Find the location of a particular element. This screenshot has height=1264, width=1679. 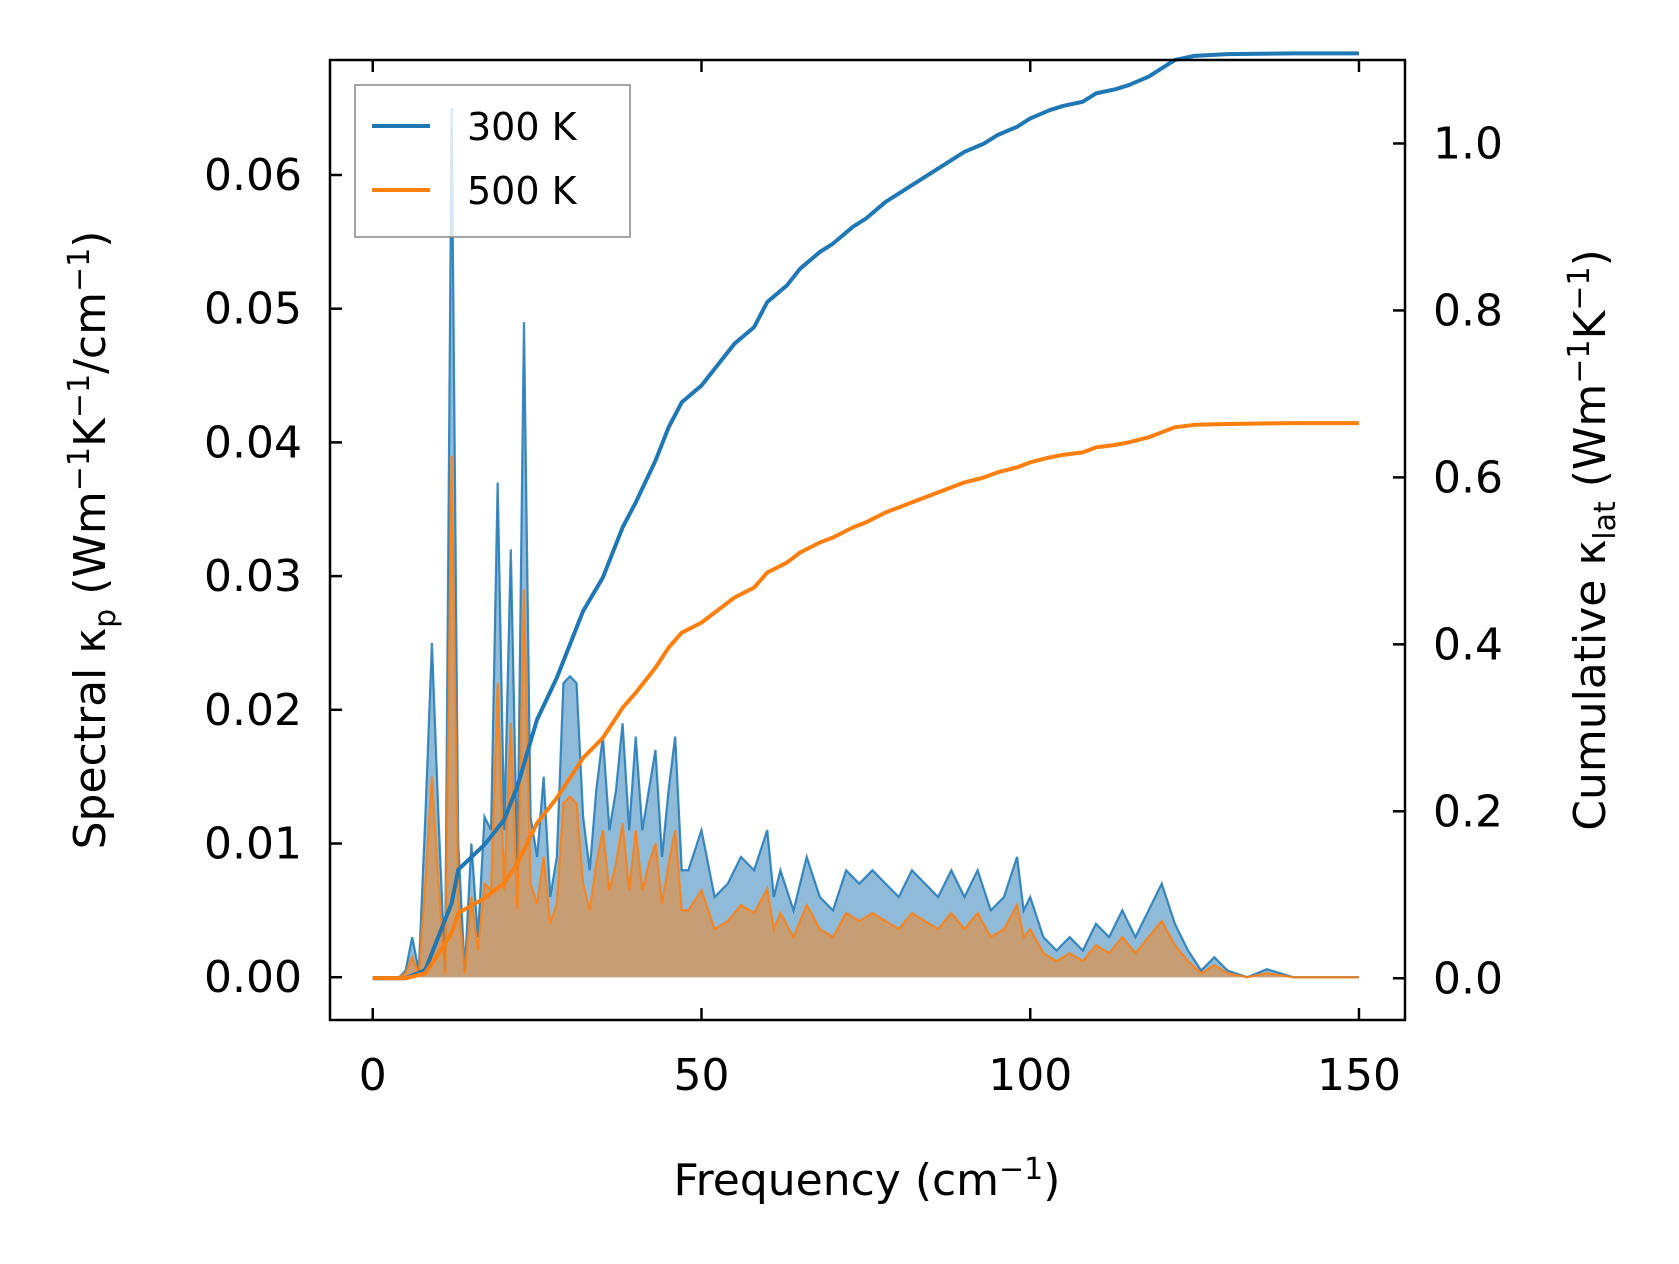

y-tick-label-left: 0.06 is located at coordinates (253, 175).